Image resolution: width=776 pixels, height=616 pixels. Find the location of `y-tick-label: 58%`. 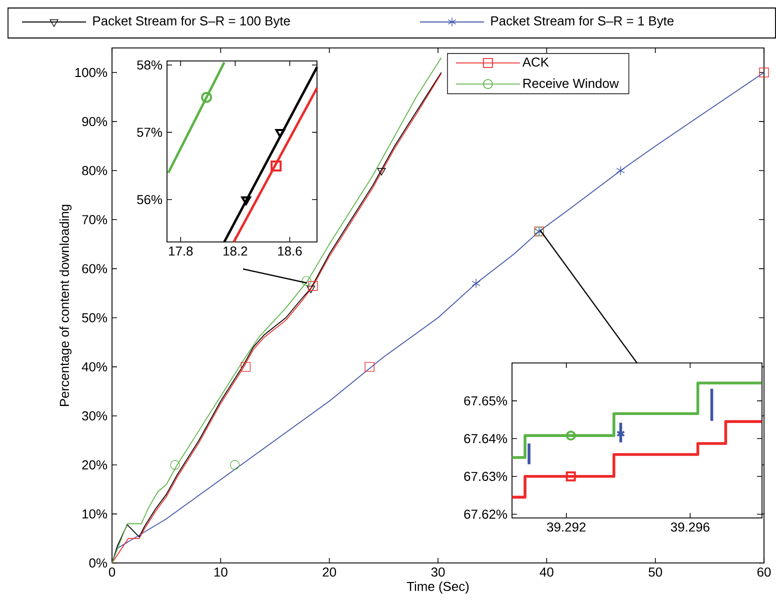

y-tick-label: 58% is located at coordinates (149, 65).